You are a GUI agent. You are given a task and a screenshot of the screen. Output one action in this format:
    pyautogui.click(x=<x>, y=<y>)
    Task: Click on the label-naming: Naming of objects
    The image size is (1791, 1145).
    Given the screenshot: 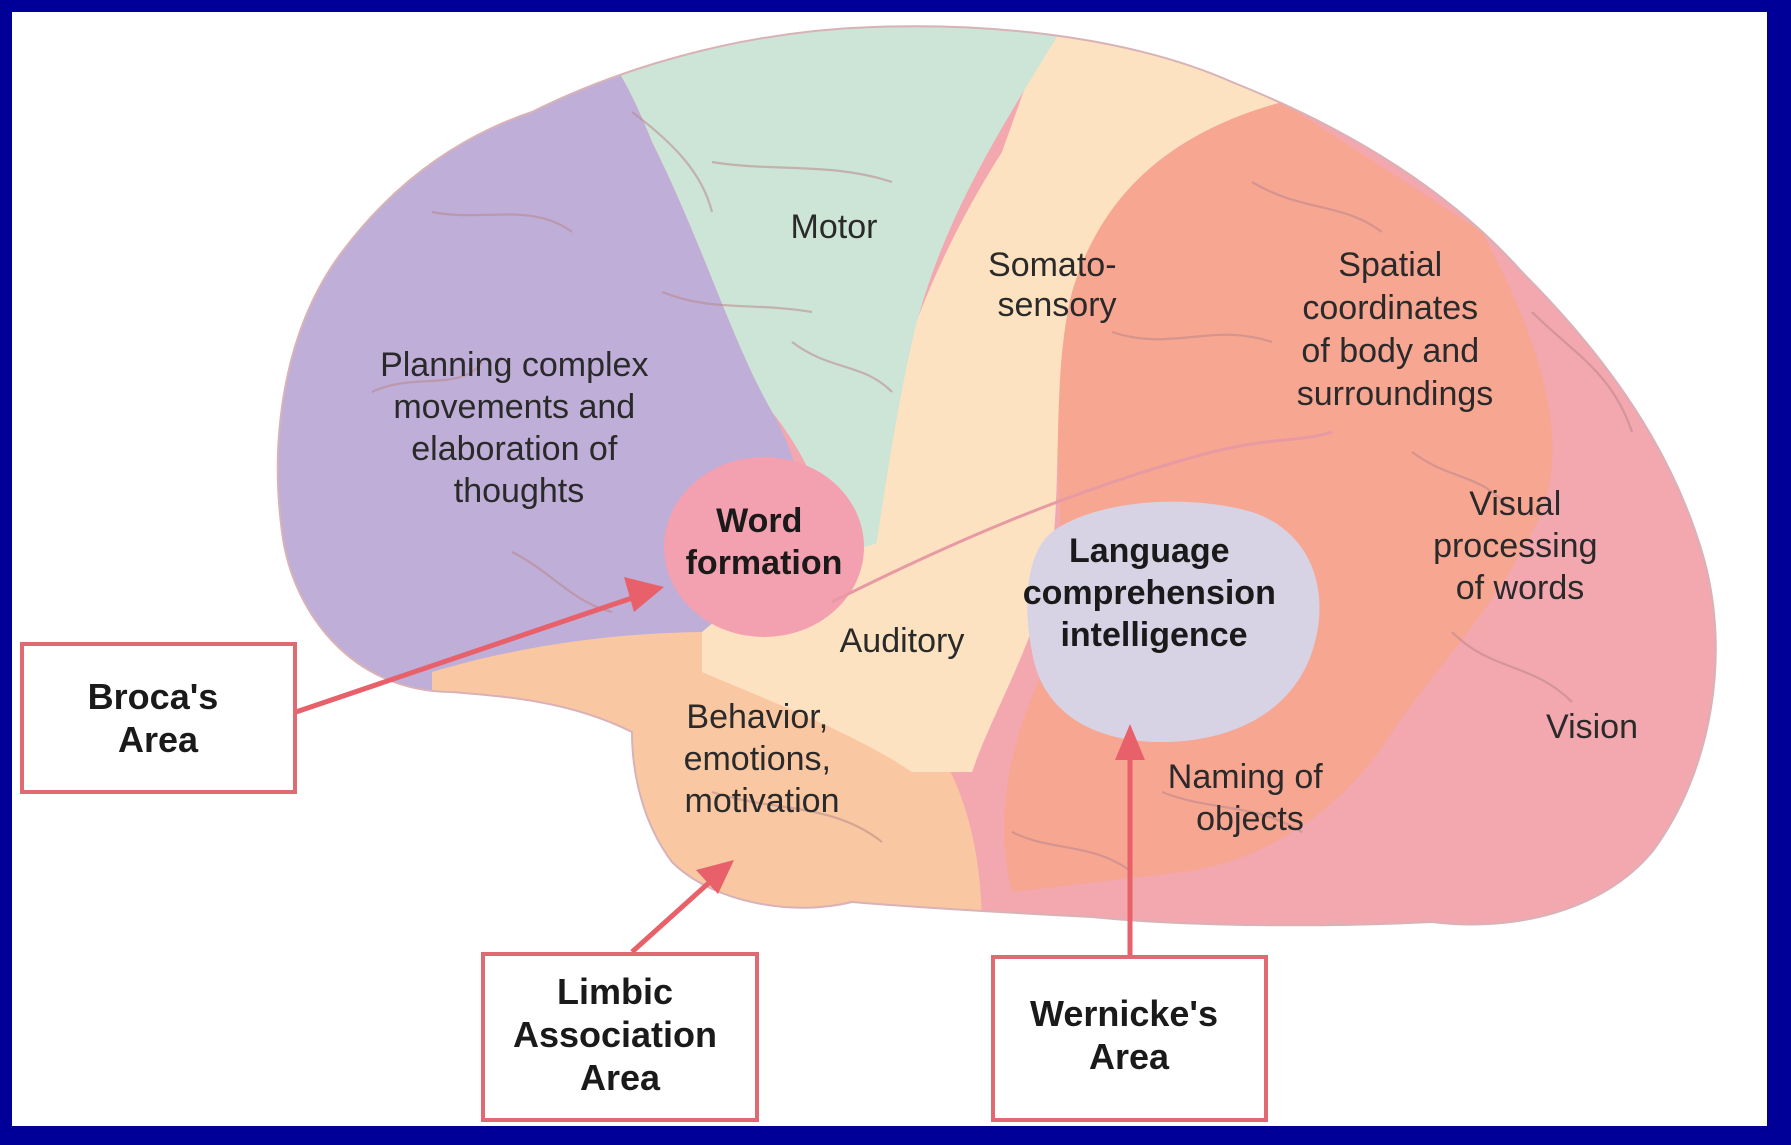 What is the action you would take?
    pyautogui.click(x=1250, y=798)
    